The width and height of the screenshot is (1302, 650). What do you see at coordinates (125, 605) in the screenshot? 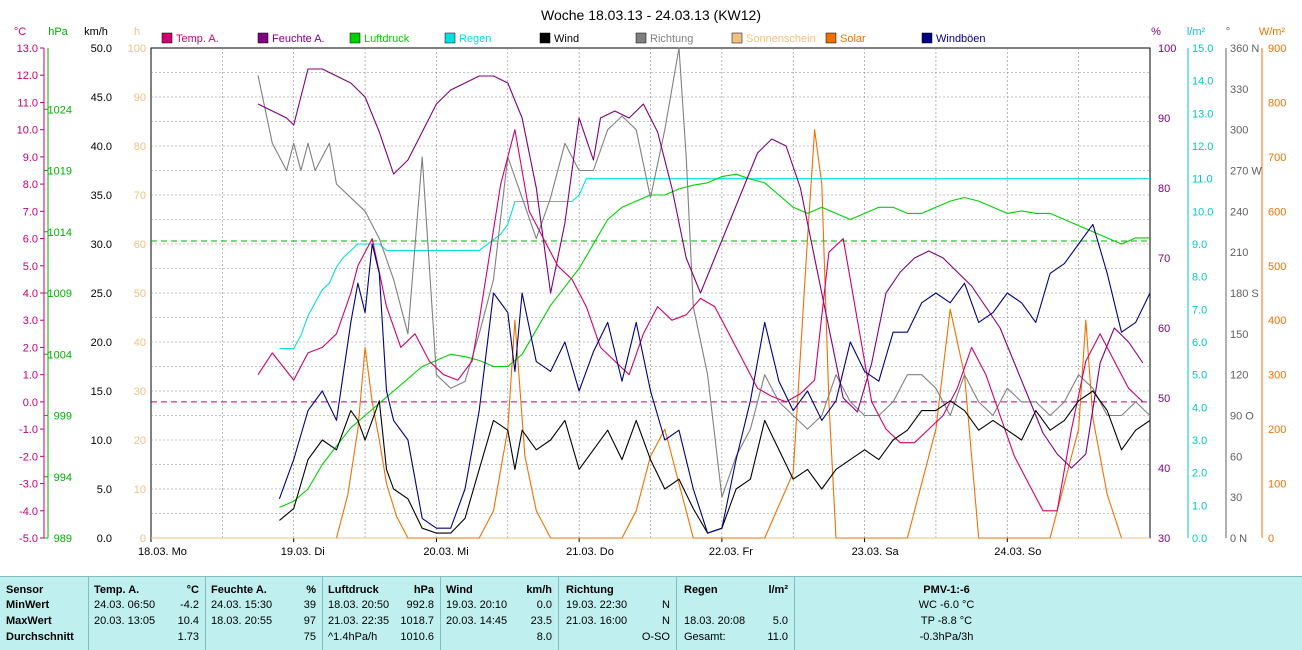
I see `temp-min-time: 24.03. 06:50` at bounding box center [125, 605].